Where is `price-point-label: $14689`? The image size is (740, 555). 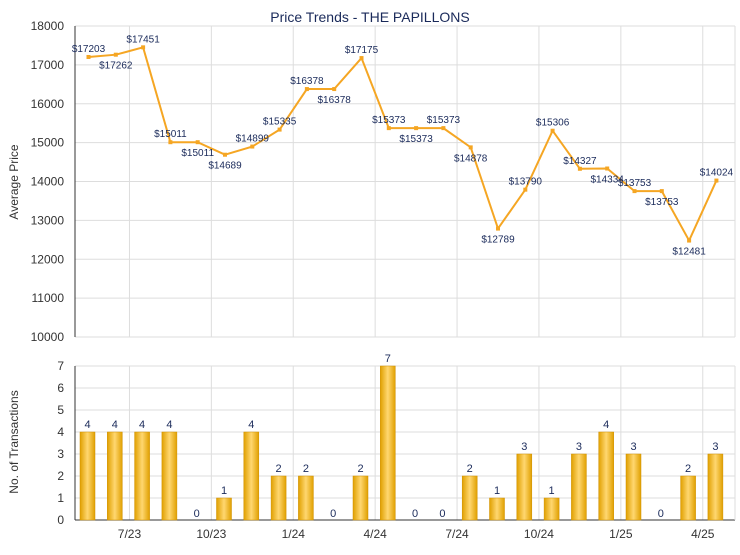
price-point-label: $14689 is located at coordinates (225, 166).